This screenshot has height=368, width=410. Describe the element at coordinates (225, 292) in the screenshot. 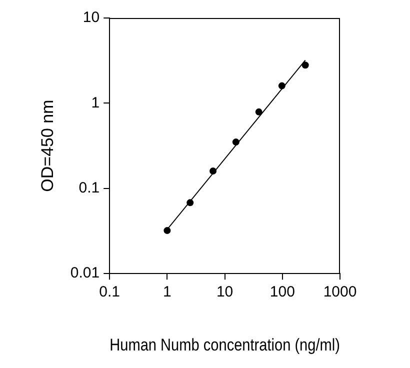

I see `x-tick-label: 10` at that location.